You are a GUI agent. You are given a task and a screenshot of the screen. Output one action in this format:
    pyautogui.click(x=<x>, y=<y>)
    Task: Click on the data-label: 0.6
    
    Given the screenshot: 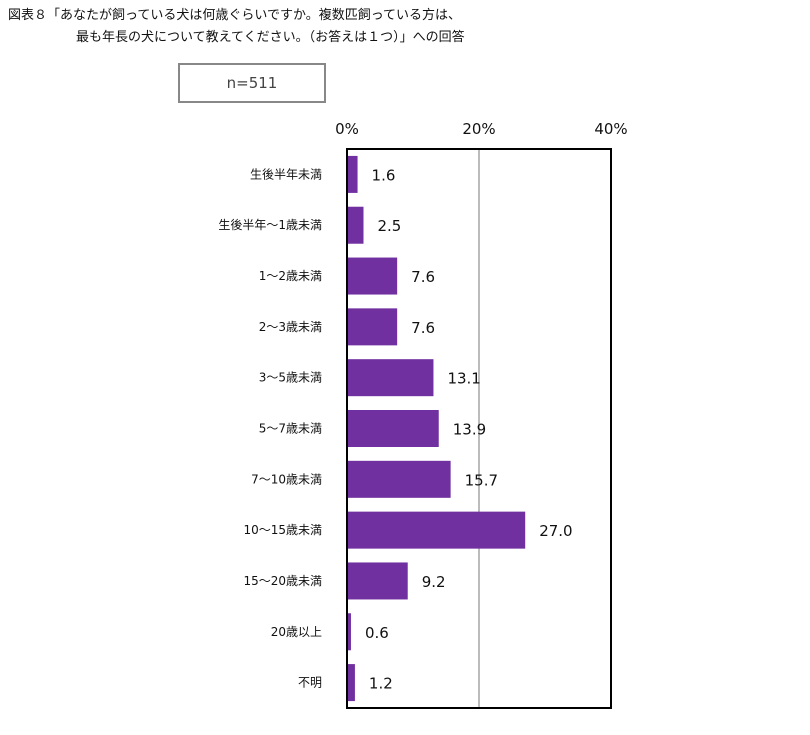 What is the action you would take?
    pyautogui.click(x=377, y=633)
    